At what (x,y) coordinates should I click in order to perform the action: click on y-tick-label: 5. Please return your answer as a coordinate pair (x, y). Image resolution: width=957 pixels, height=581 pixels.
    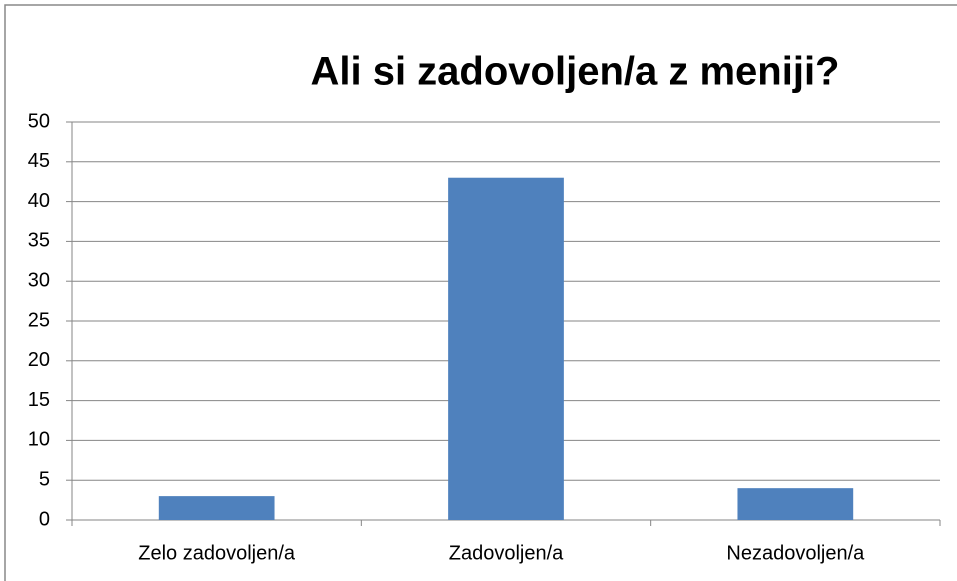
    Looking at the image, I should click on (44, 479).